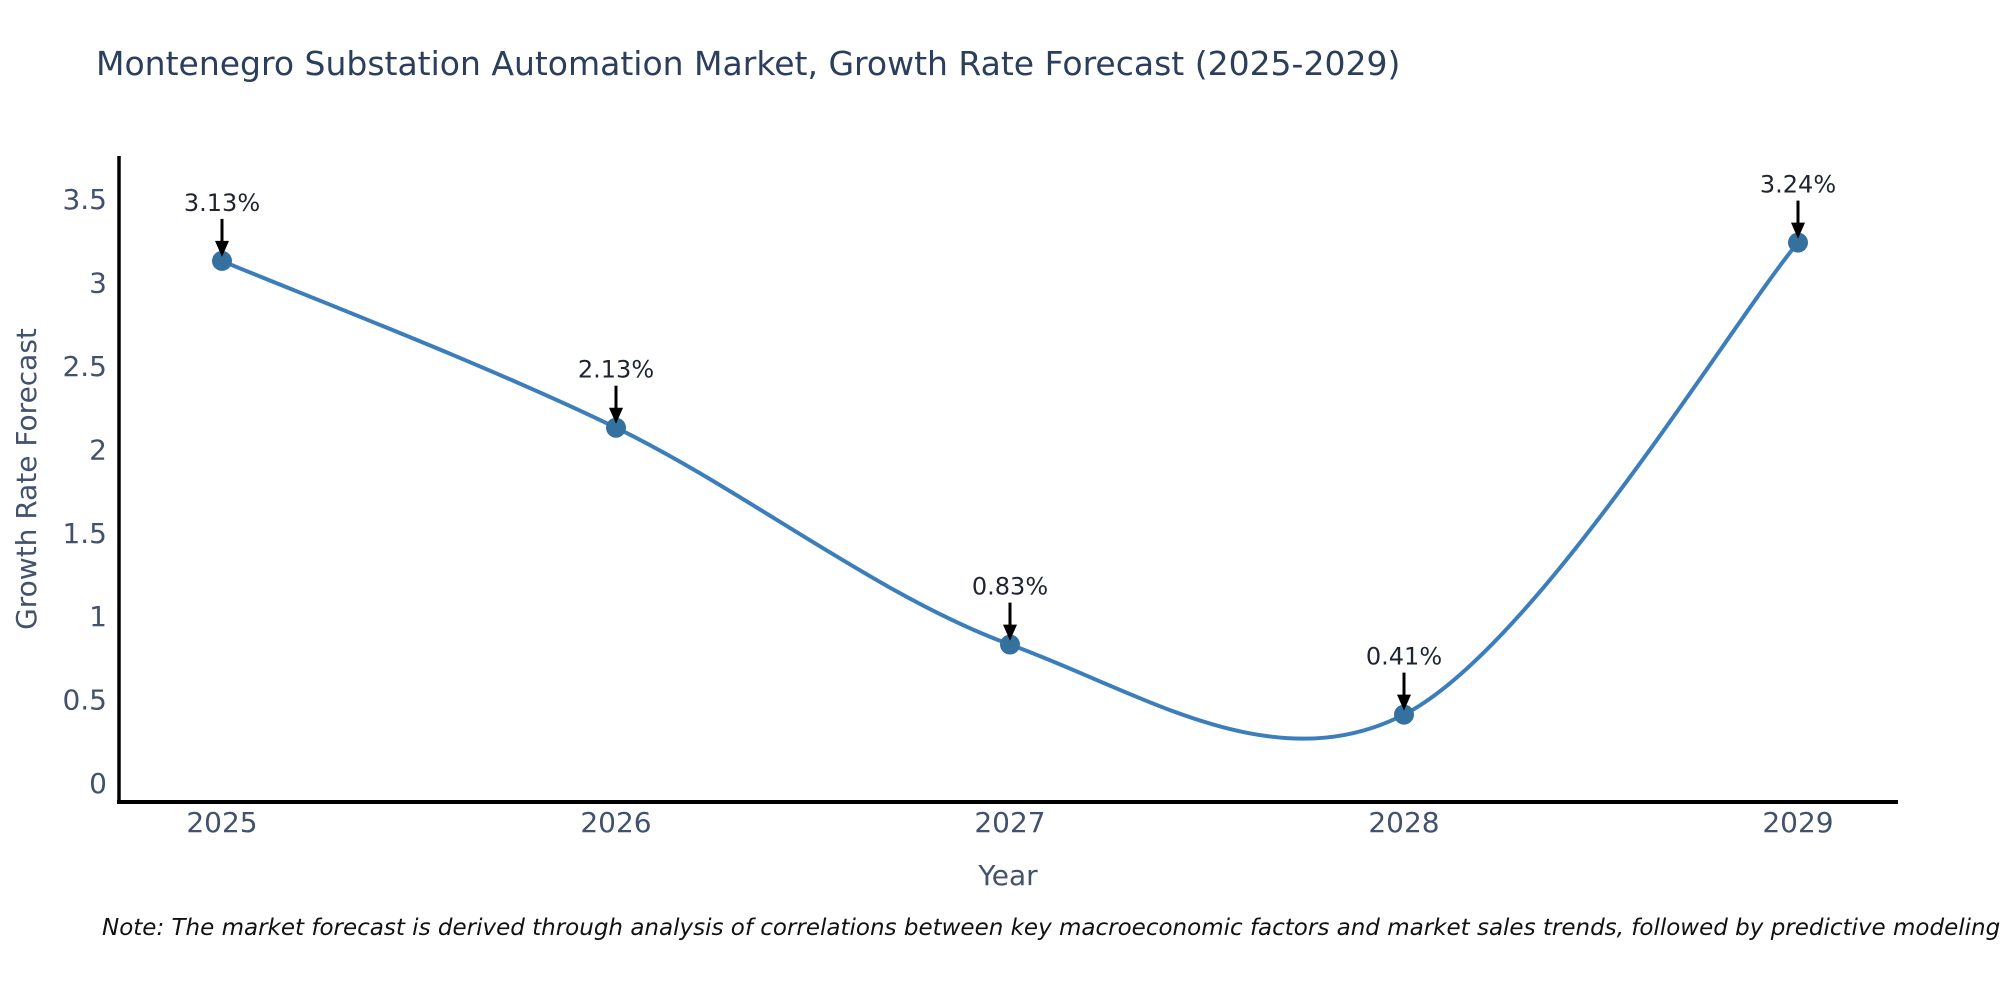 Image resolution: width=2000 pixels, height=1000 pixels. I want to click on y-tick-label: 3, so click(98, 283).